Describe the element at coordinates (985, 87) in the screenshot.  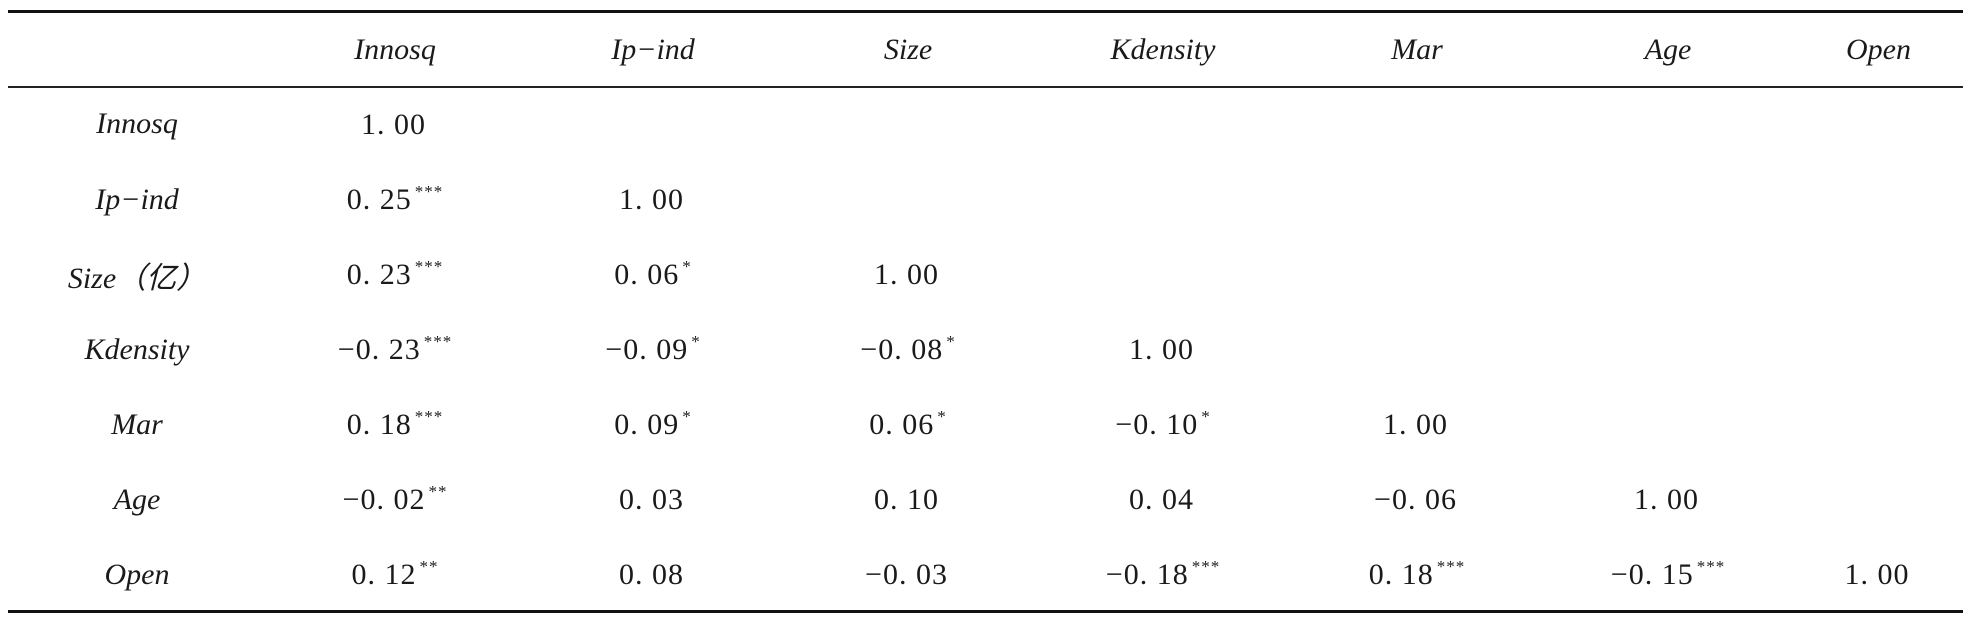
I see `table-header-rule` at that location.